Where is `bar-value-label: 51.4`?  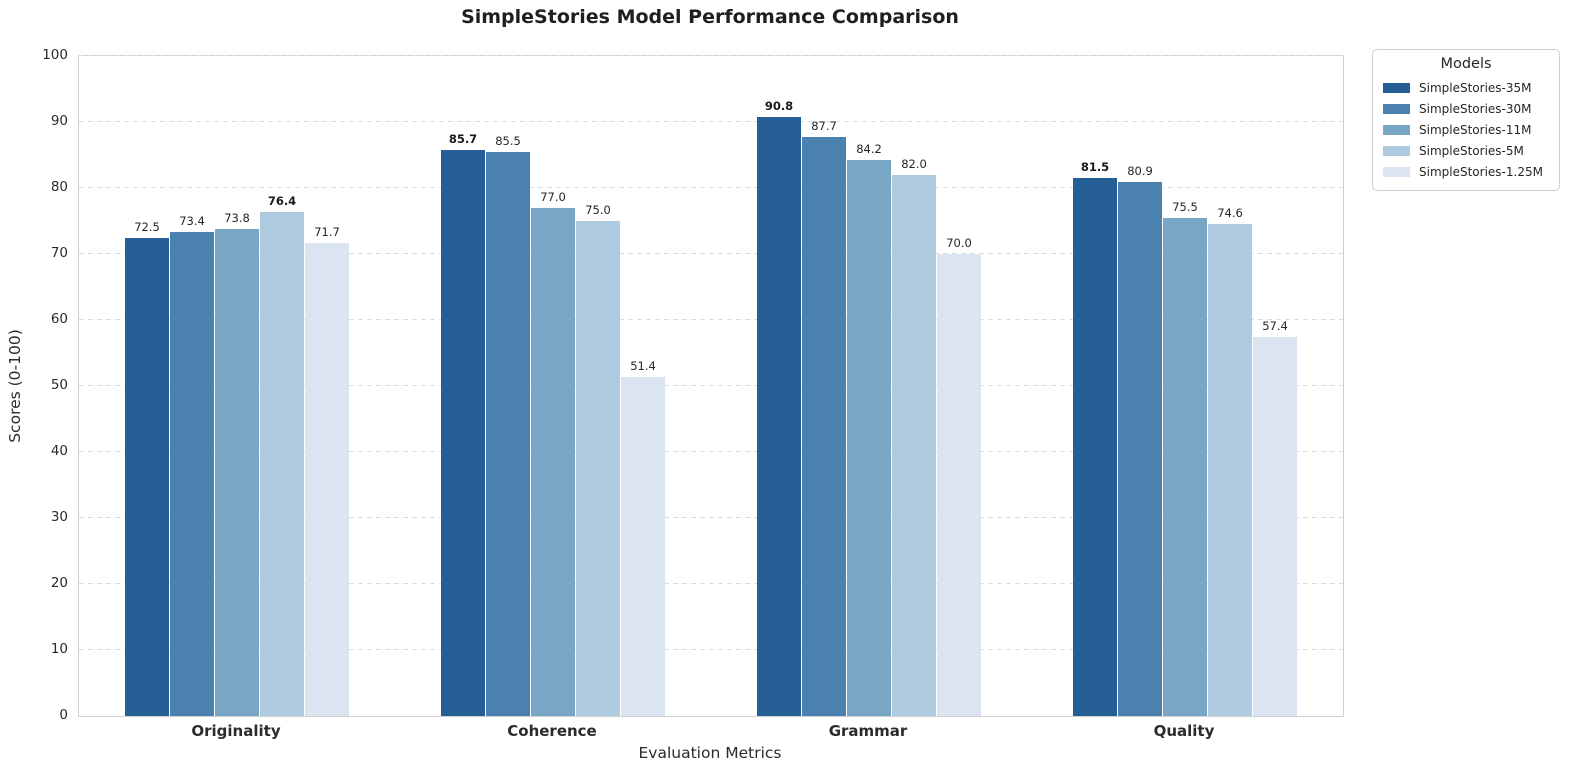 bar-value-label: 51.4 is located at coordinates (643, 365).